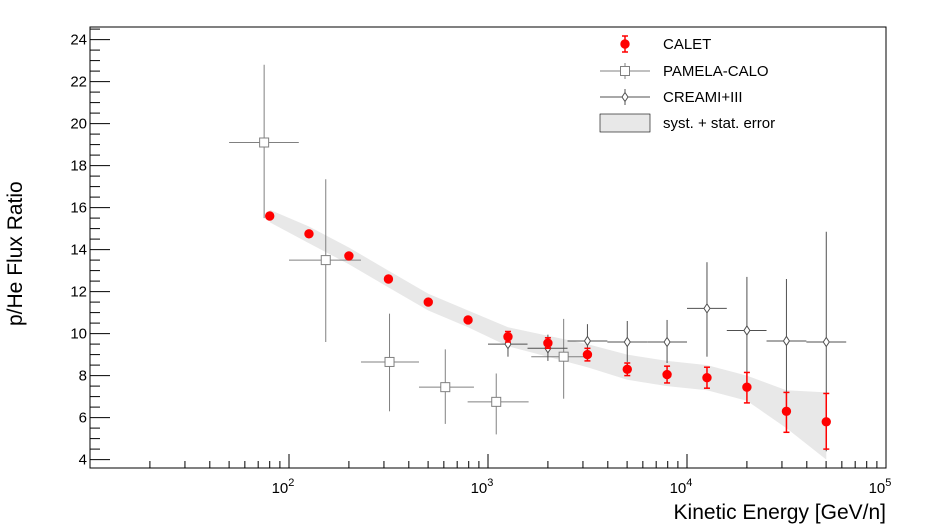  Describe the element at coordinates (78, 208) in the screenshot. I see `y-tick-label: 16` at that location.